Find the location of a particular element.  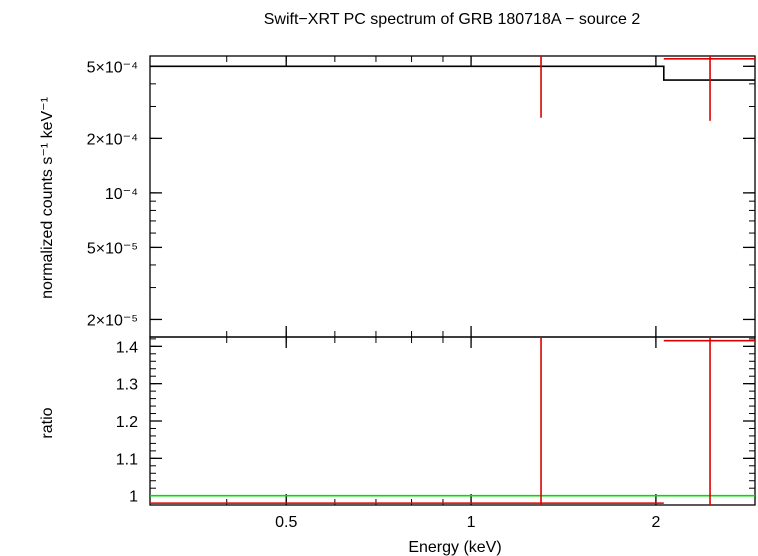

y-tick-label: 1.1 is located at coordinates (127, 459).